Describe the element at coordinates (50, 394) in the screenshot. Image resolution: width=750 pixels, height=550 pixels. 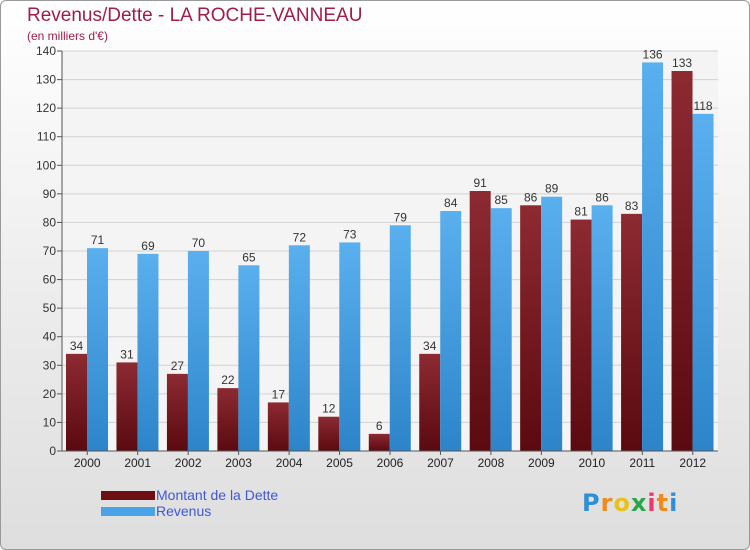
I see `y-tick-label: 20` at that location.